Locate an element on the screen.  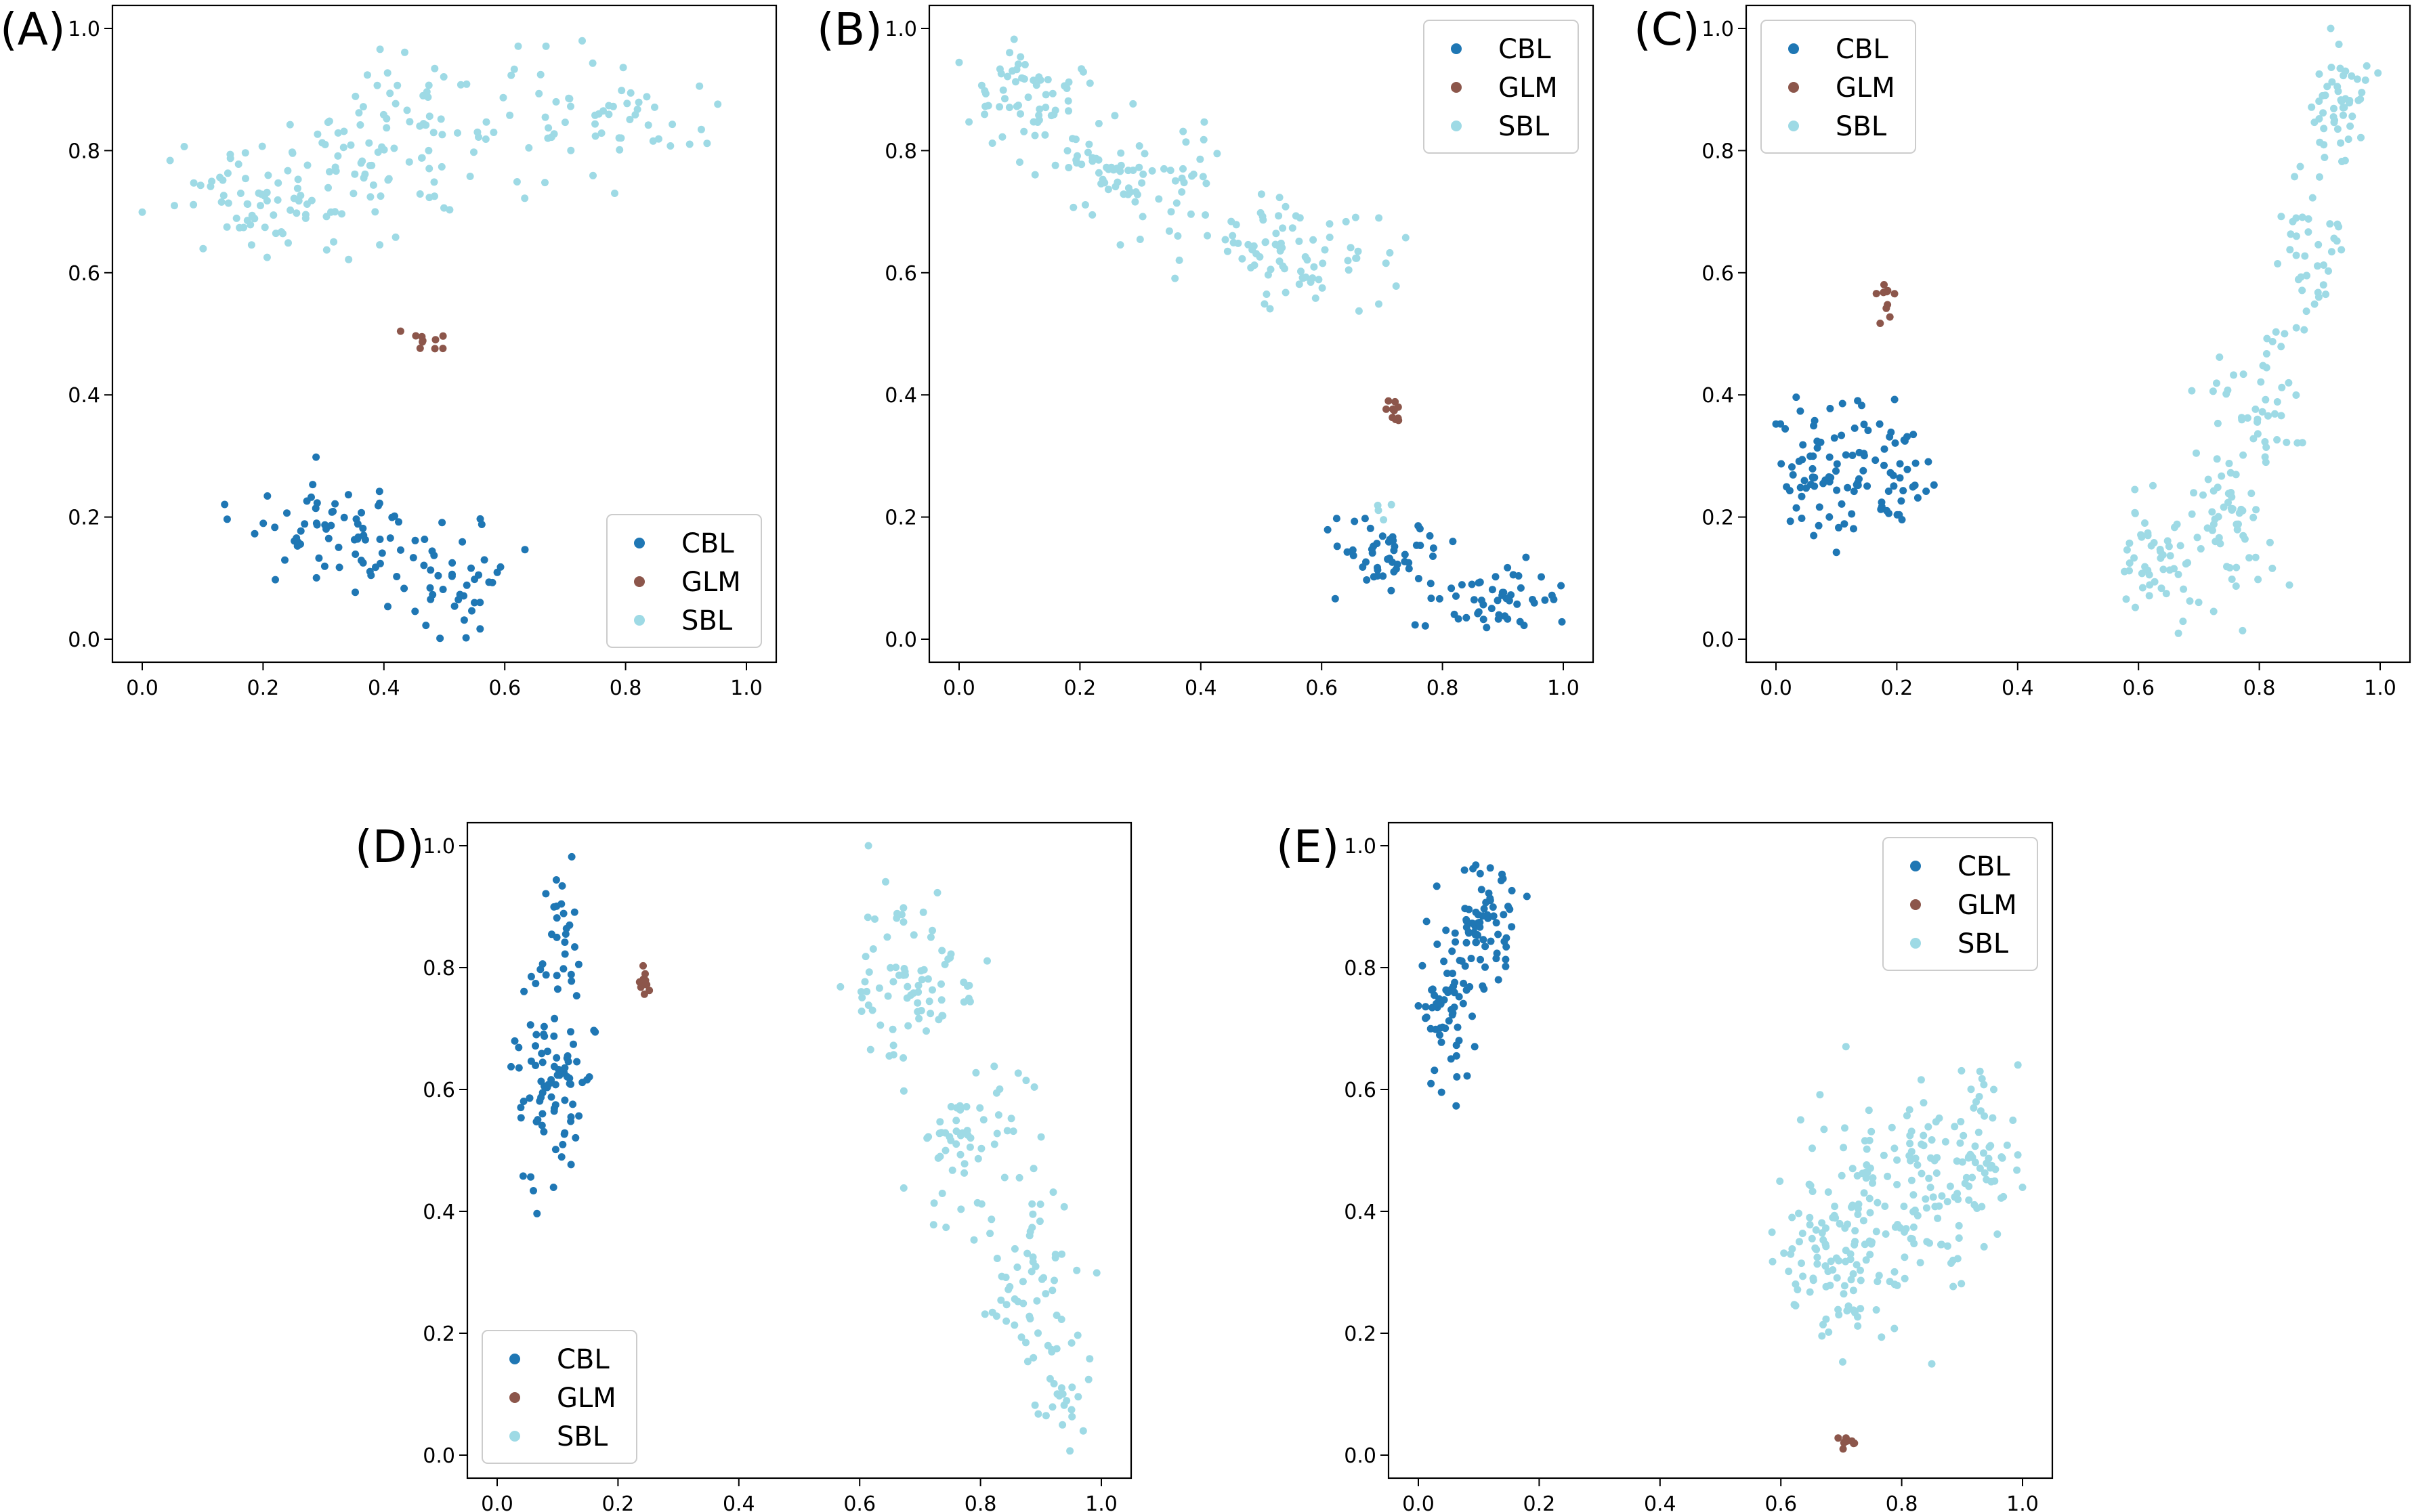
point-glm is located at coordinates (1393, 418).